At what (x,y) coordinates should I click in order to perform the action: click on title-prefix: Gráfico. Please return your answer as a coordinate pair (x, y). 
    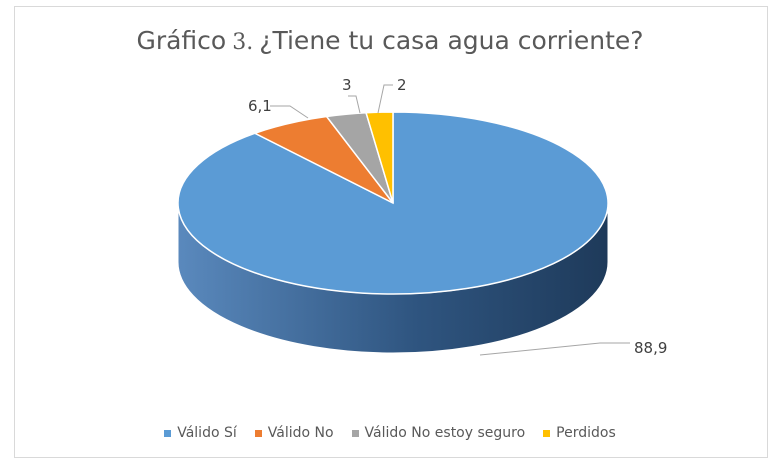
    Looking at the image, I should click on (181, 40).